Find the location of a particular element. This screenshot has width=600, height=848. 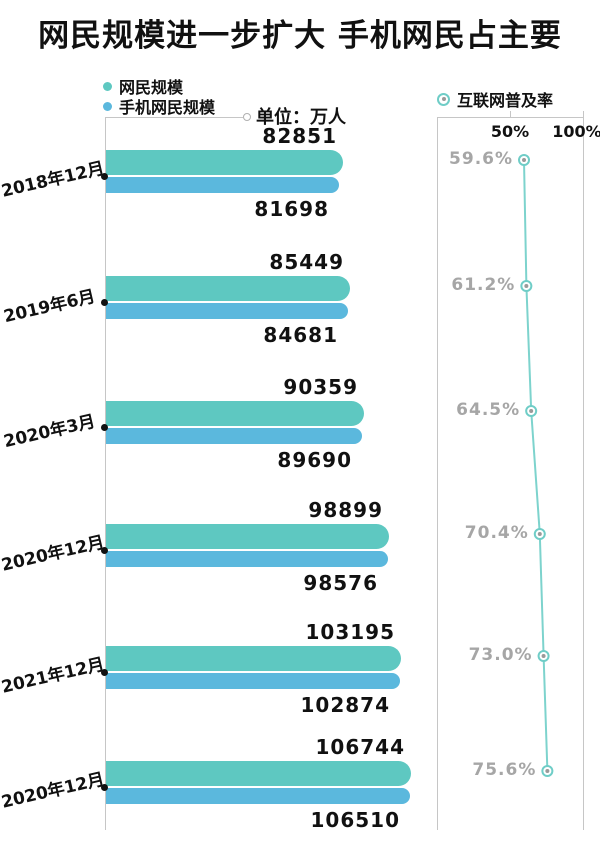

legend-label-penetration-rate: 互联网普及率 is located at coordinates (505, 100).